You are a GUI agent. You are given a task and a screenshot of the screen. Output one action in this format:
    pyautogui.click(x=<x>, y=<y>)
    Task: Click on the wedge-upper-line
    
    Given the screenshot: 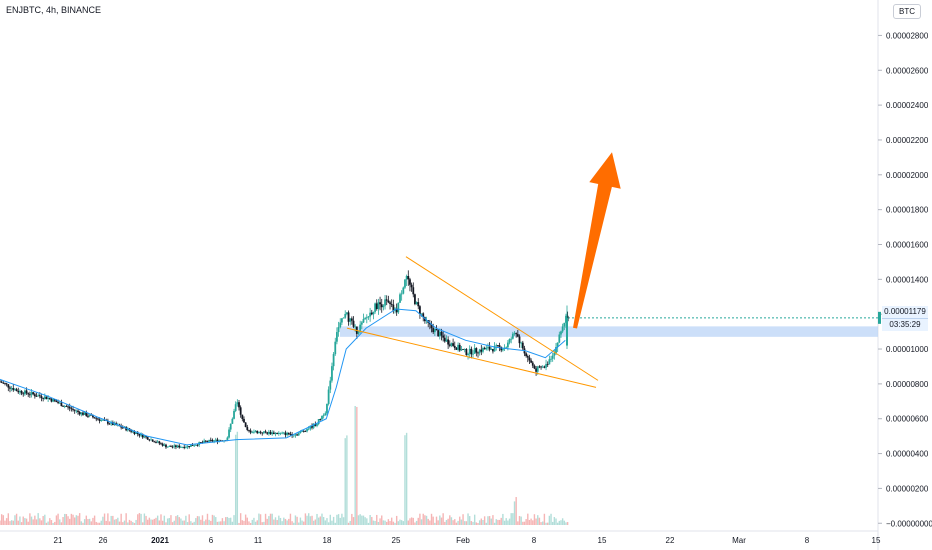 What is the action you would take?
    pyautogui.click(x=502, y=318)
    